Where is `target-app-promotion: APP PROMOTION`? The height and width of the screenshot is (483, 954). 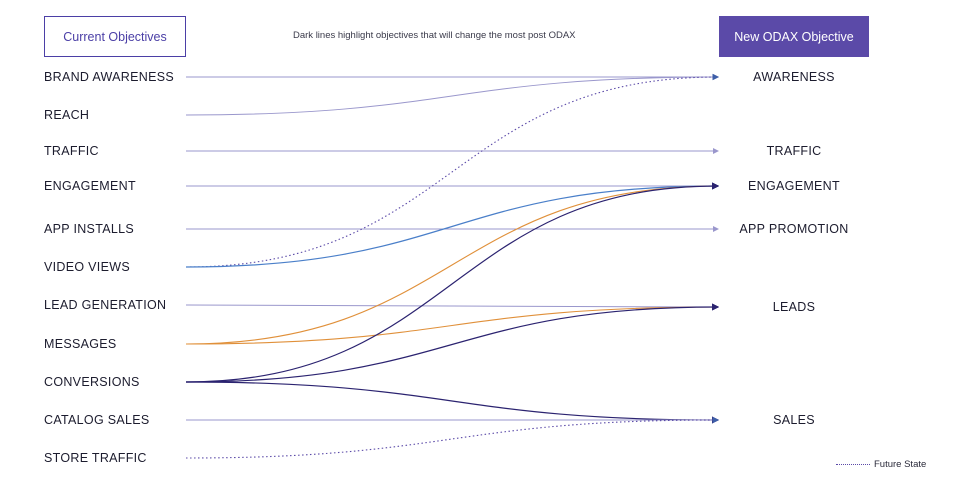
target-app-promotion: APP PROMOTION is located at coordinates (794, 229).